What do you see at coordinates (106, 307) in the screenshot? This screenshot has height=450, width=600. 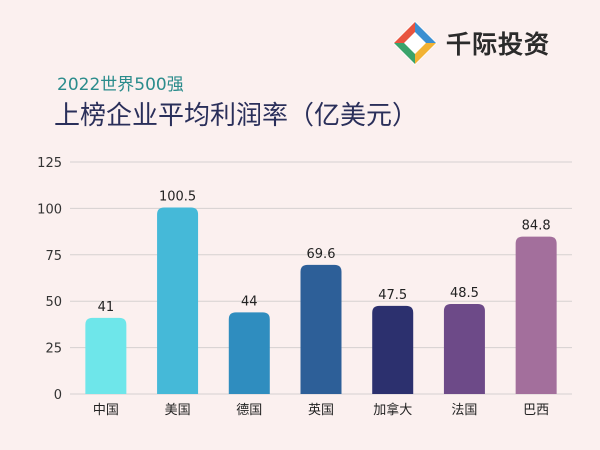 I see `data-label: 41` at bounding box center [106, 307].